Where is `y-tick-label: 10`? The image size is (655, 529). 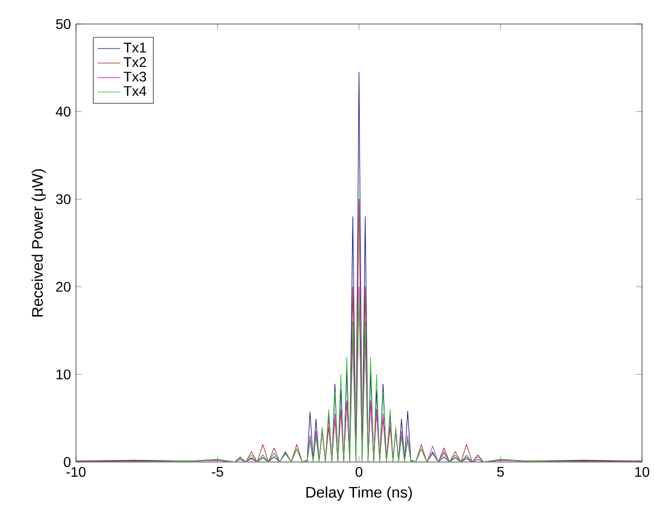 y-tick-label: 10 is located at coordinates (63, 374).